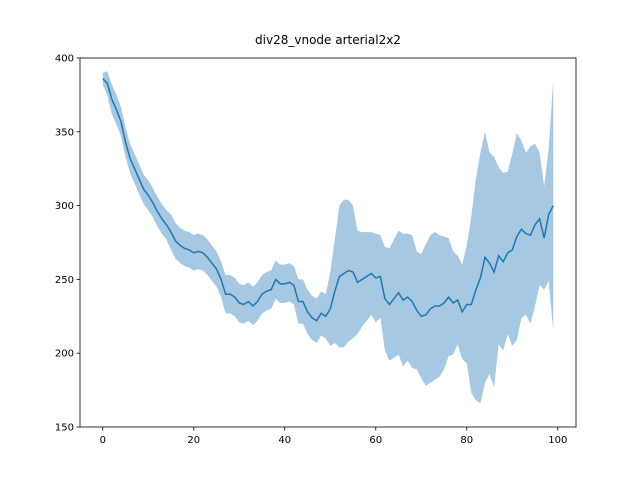 Image resolution: width=640 pixels, height=484 pixels. I want to click on x-tick-label: 60, so click(375, 440).